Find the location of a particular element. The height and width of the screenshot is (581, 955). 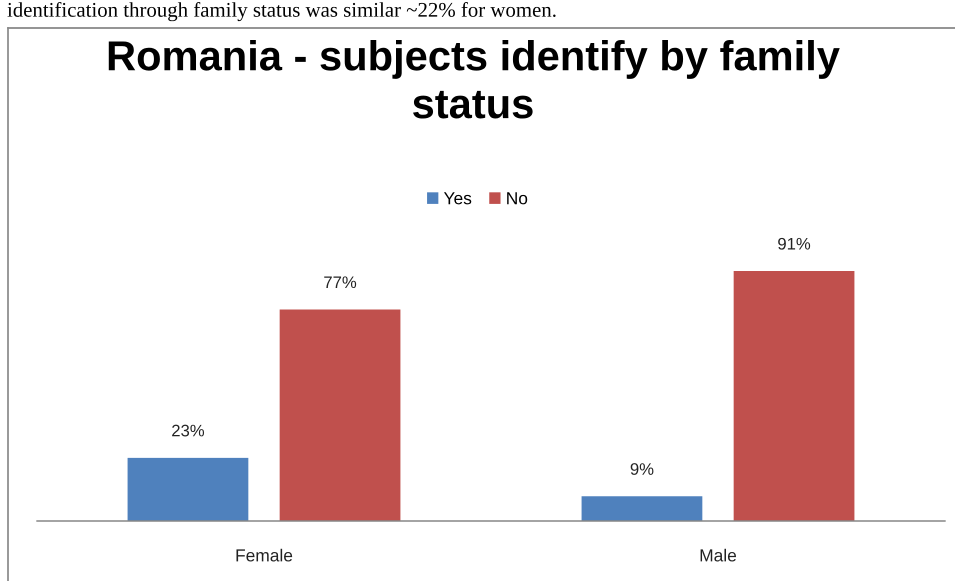

data-label: 91% is located at coordinates (794, 244).